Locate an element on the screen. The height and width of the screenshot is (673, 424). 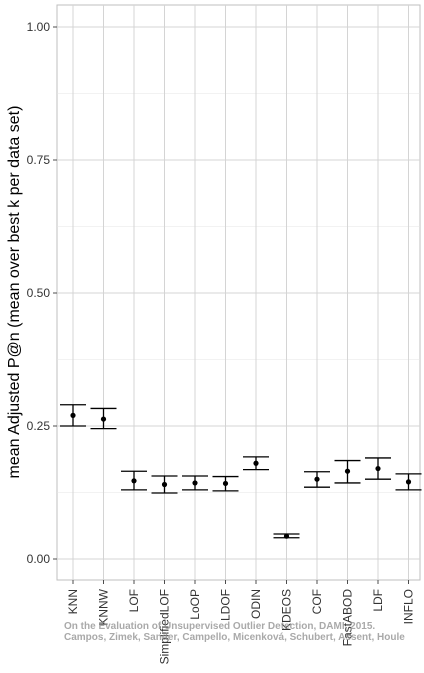
y-tick-label: 0.75 is located at coordinates (39, 160).